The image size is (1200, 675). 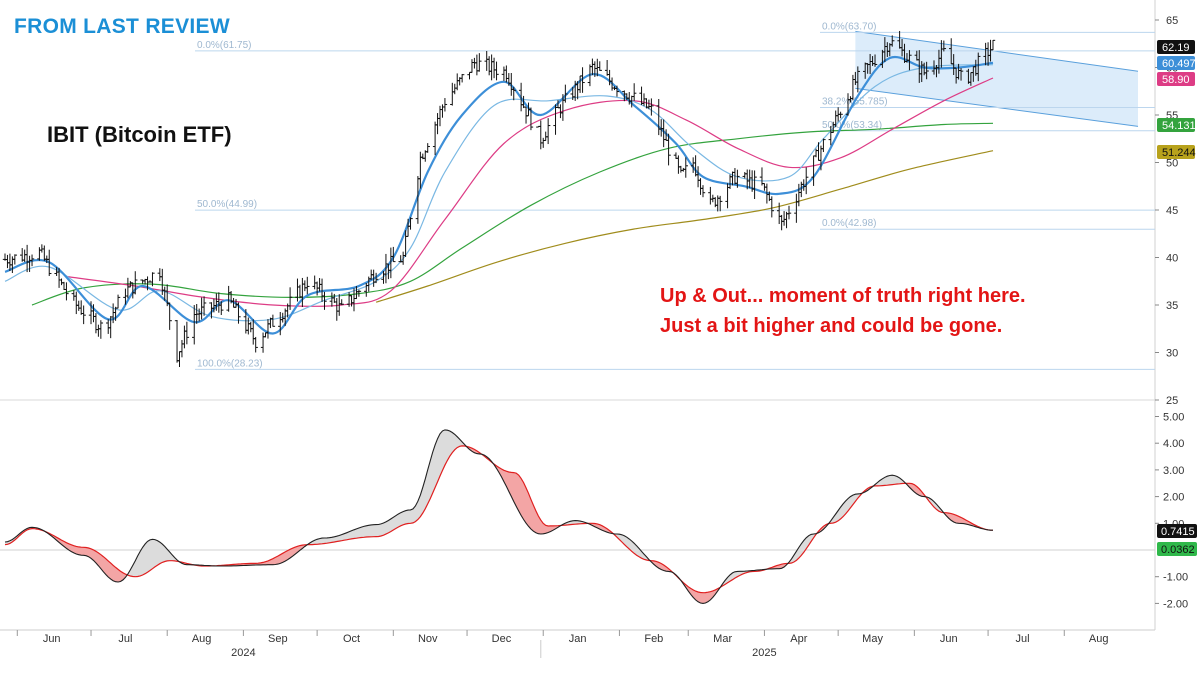 I want to click on fib-level-label: 50.0%(53.34), so click(x=852, y=125).